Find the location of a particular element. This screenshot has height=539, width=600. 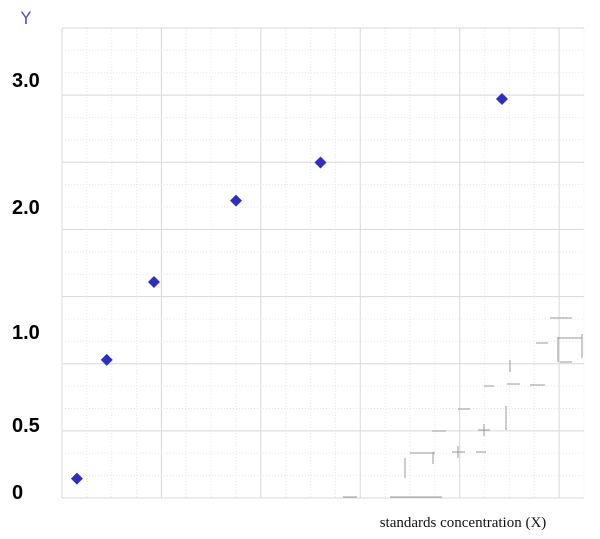

y-tick-label: 3.0 is located at coordinates (26, 81).